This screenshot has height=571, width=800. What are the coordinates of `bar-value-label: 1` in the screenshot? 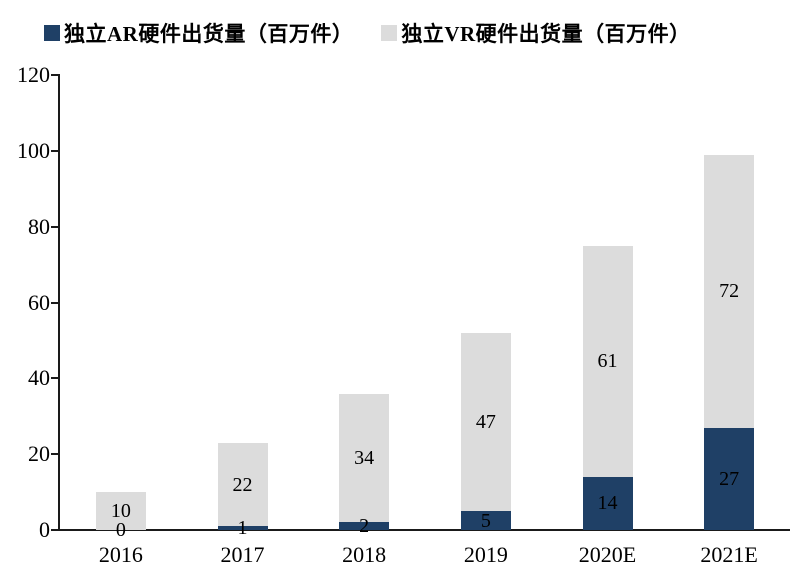 It's located at (242, 528).